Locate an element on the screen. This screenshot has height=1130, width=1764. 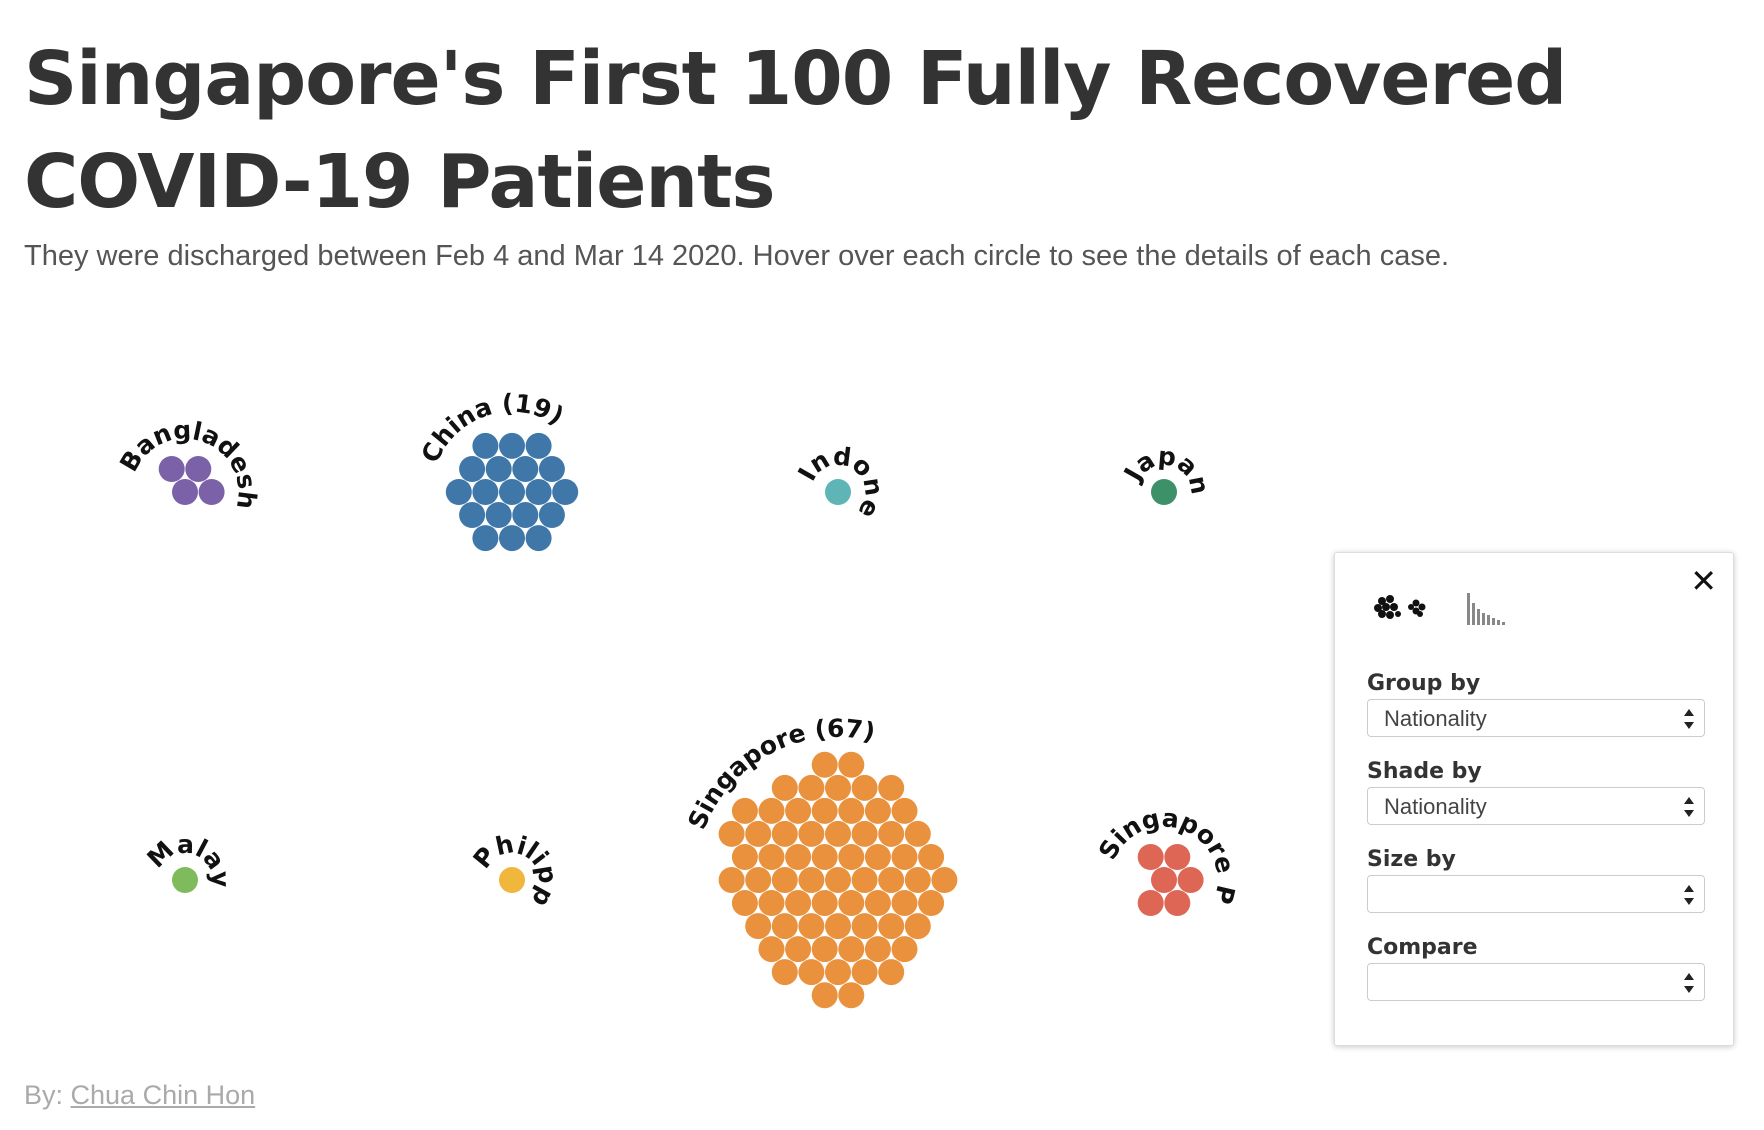
group-by-select: Nationality is located at coordinates (1536, 718).